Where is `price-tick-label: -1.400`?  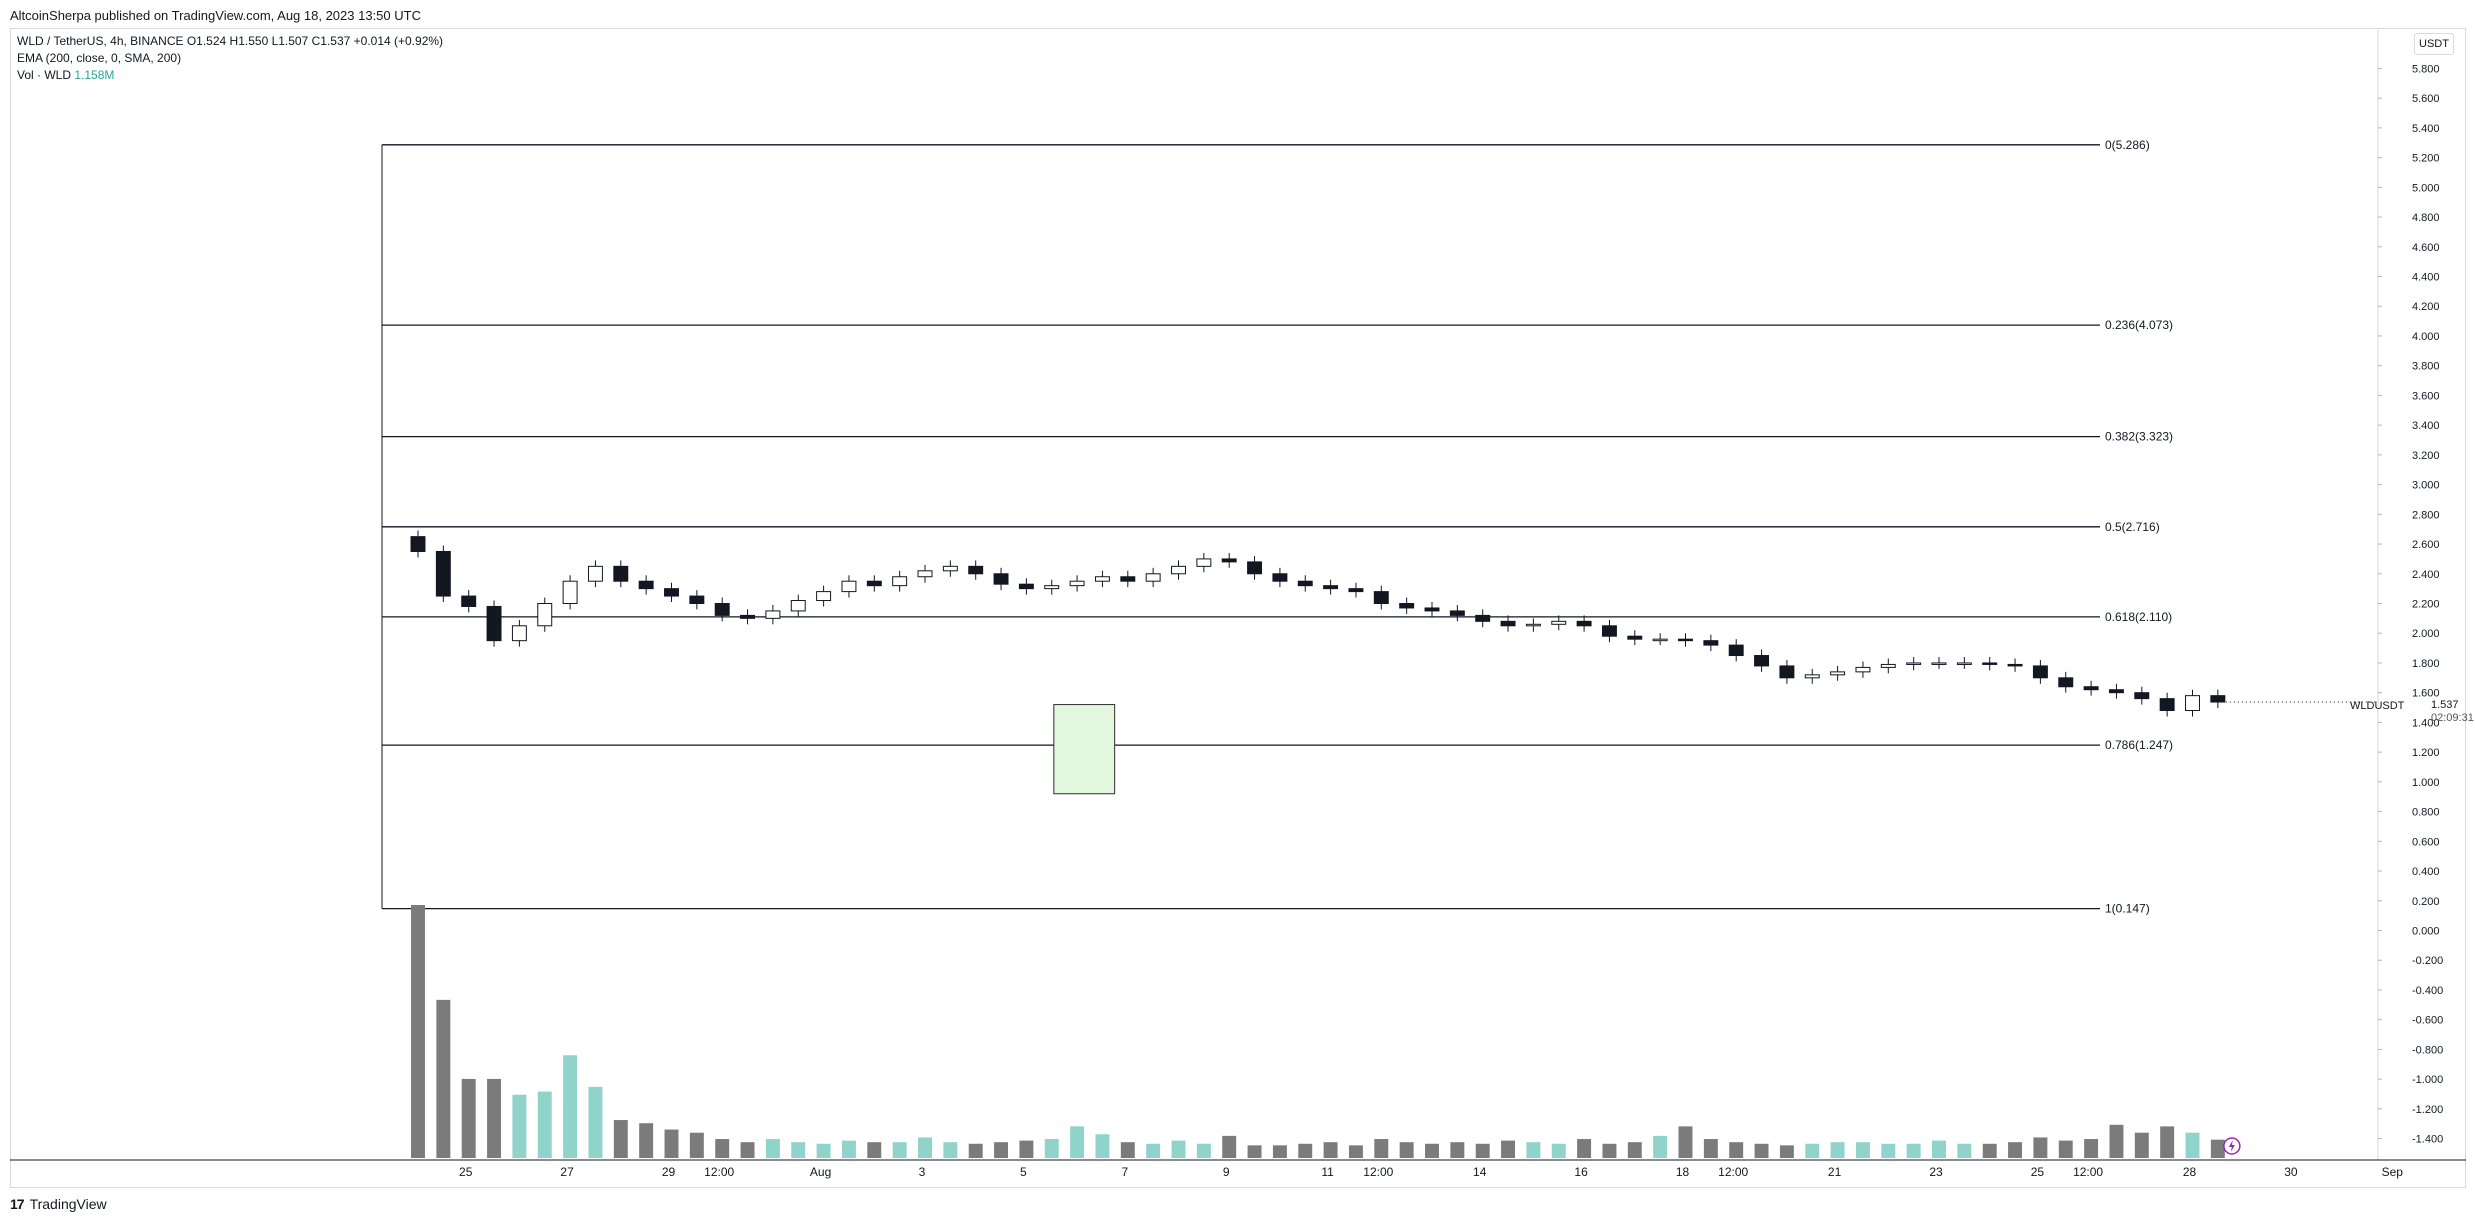 price-tick-label: -1.400 is located at coordinates (2427, 1140).